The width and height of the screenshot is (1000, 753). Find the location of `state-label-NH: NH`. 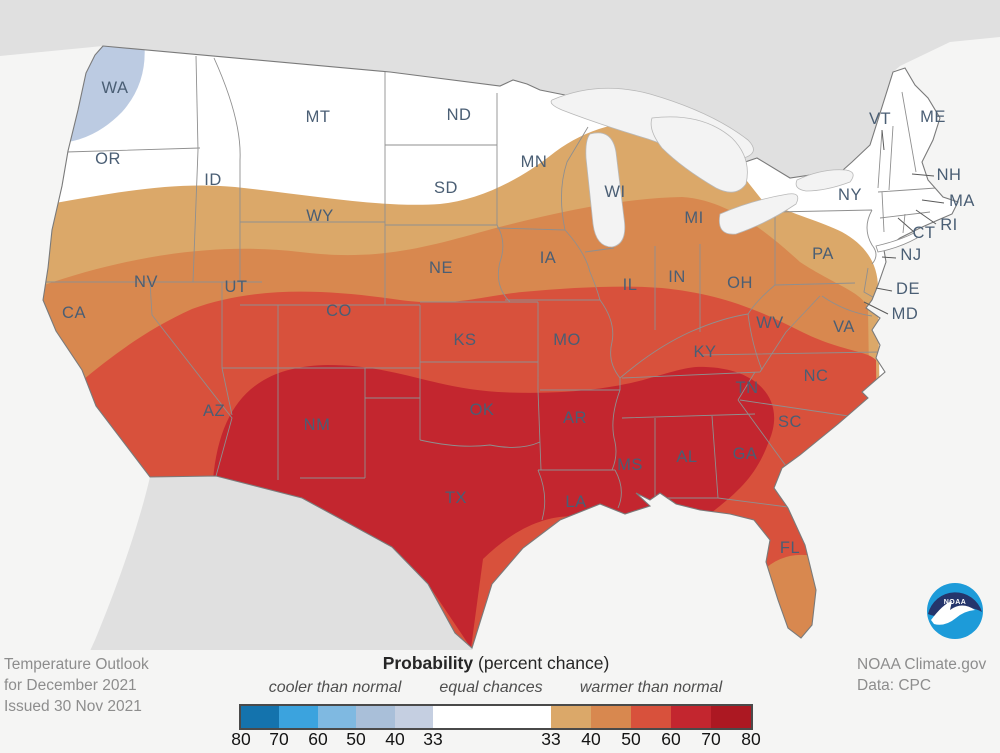

state-label-NH: NH is located at coordinates (949, 175).